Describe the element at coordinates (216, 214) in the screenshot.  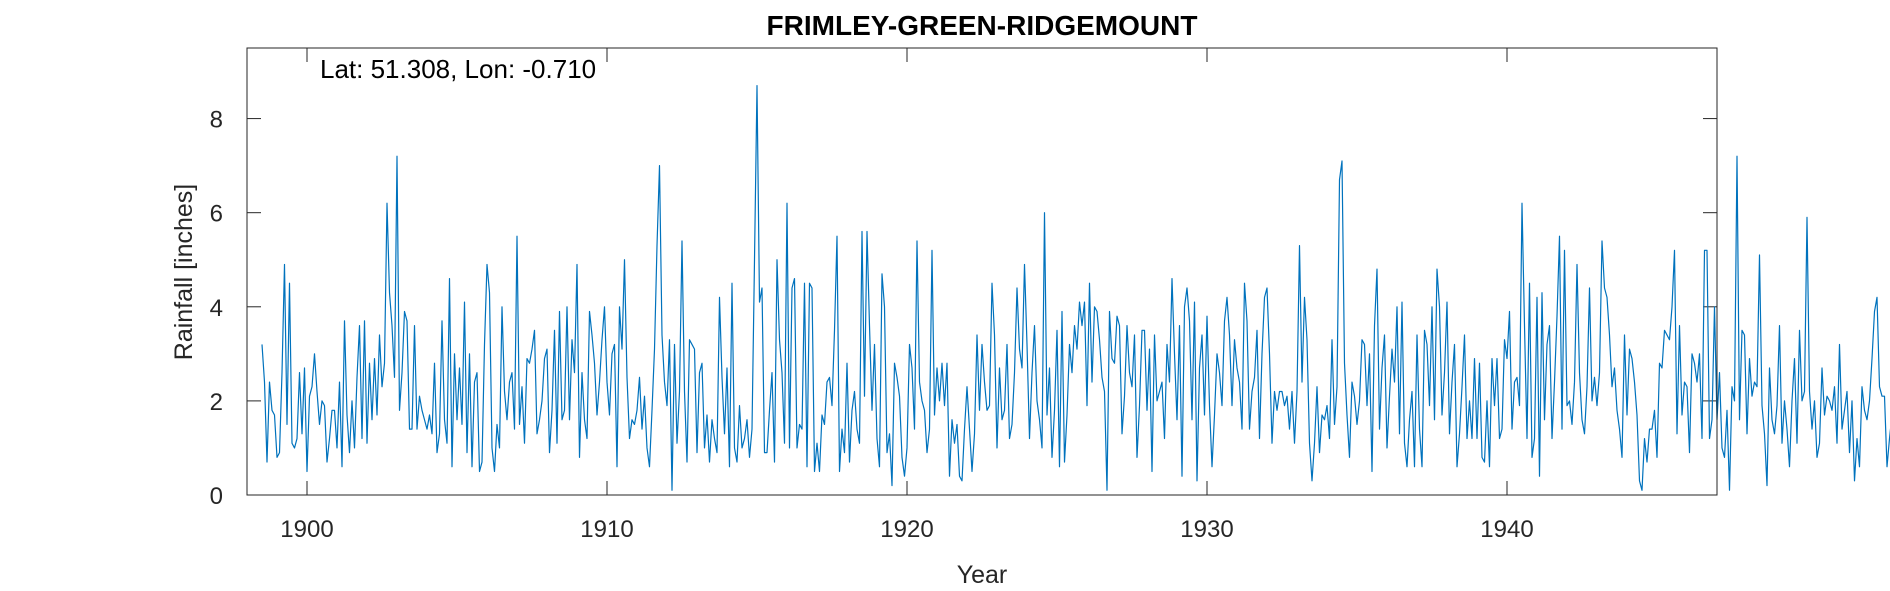
I see `y-tick-label: 6` at that location.